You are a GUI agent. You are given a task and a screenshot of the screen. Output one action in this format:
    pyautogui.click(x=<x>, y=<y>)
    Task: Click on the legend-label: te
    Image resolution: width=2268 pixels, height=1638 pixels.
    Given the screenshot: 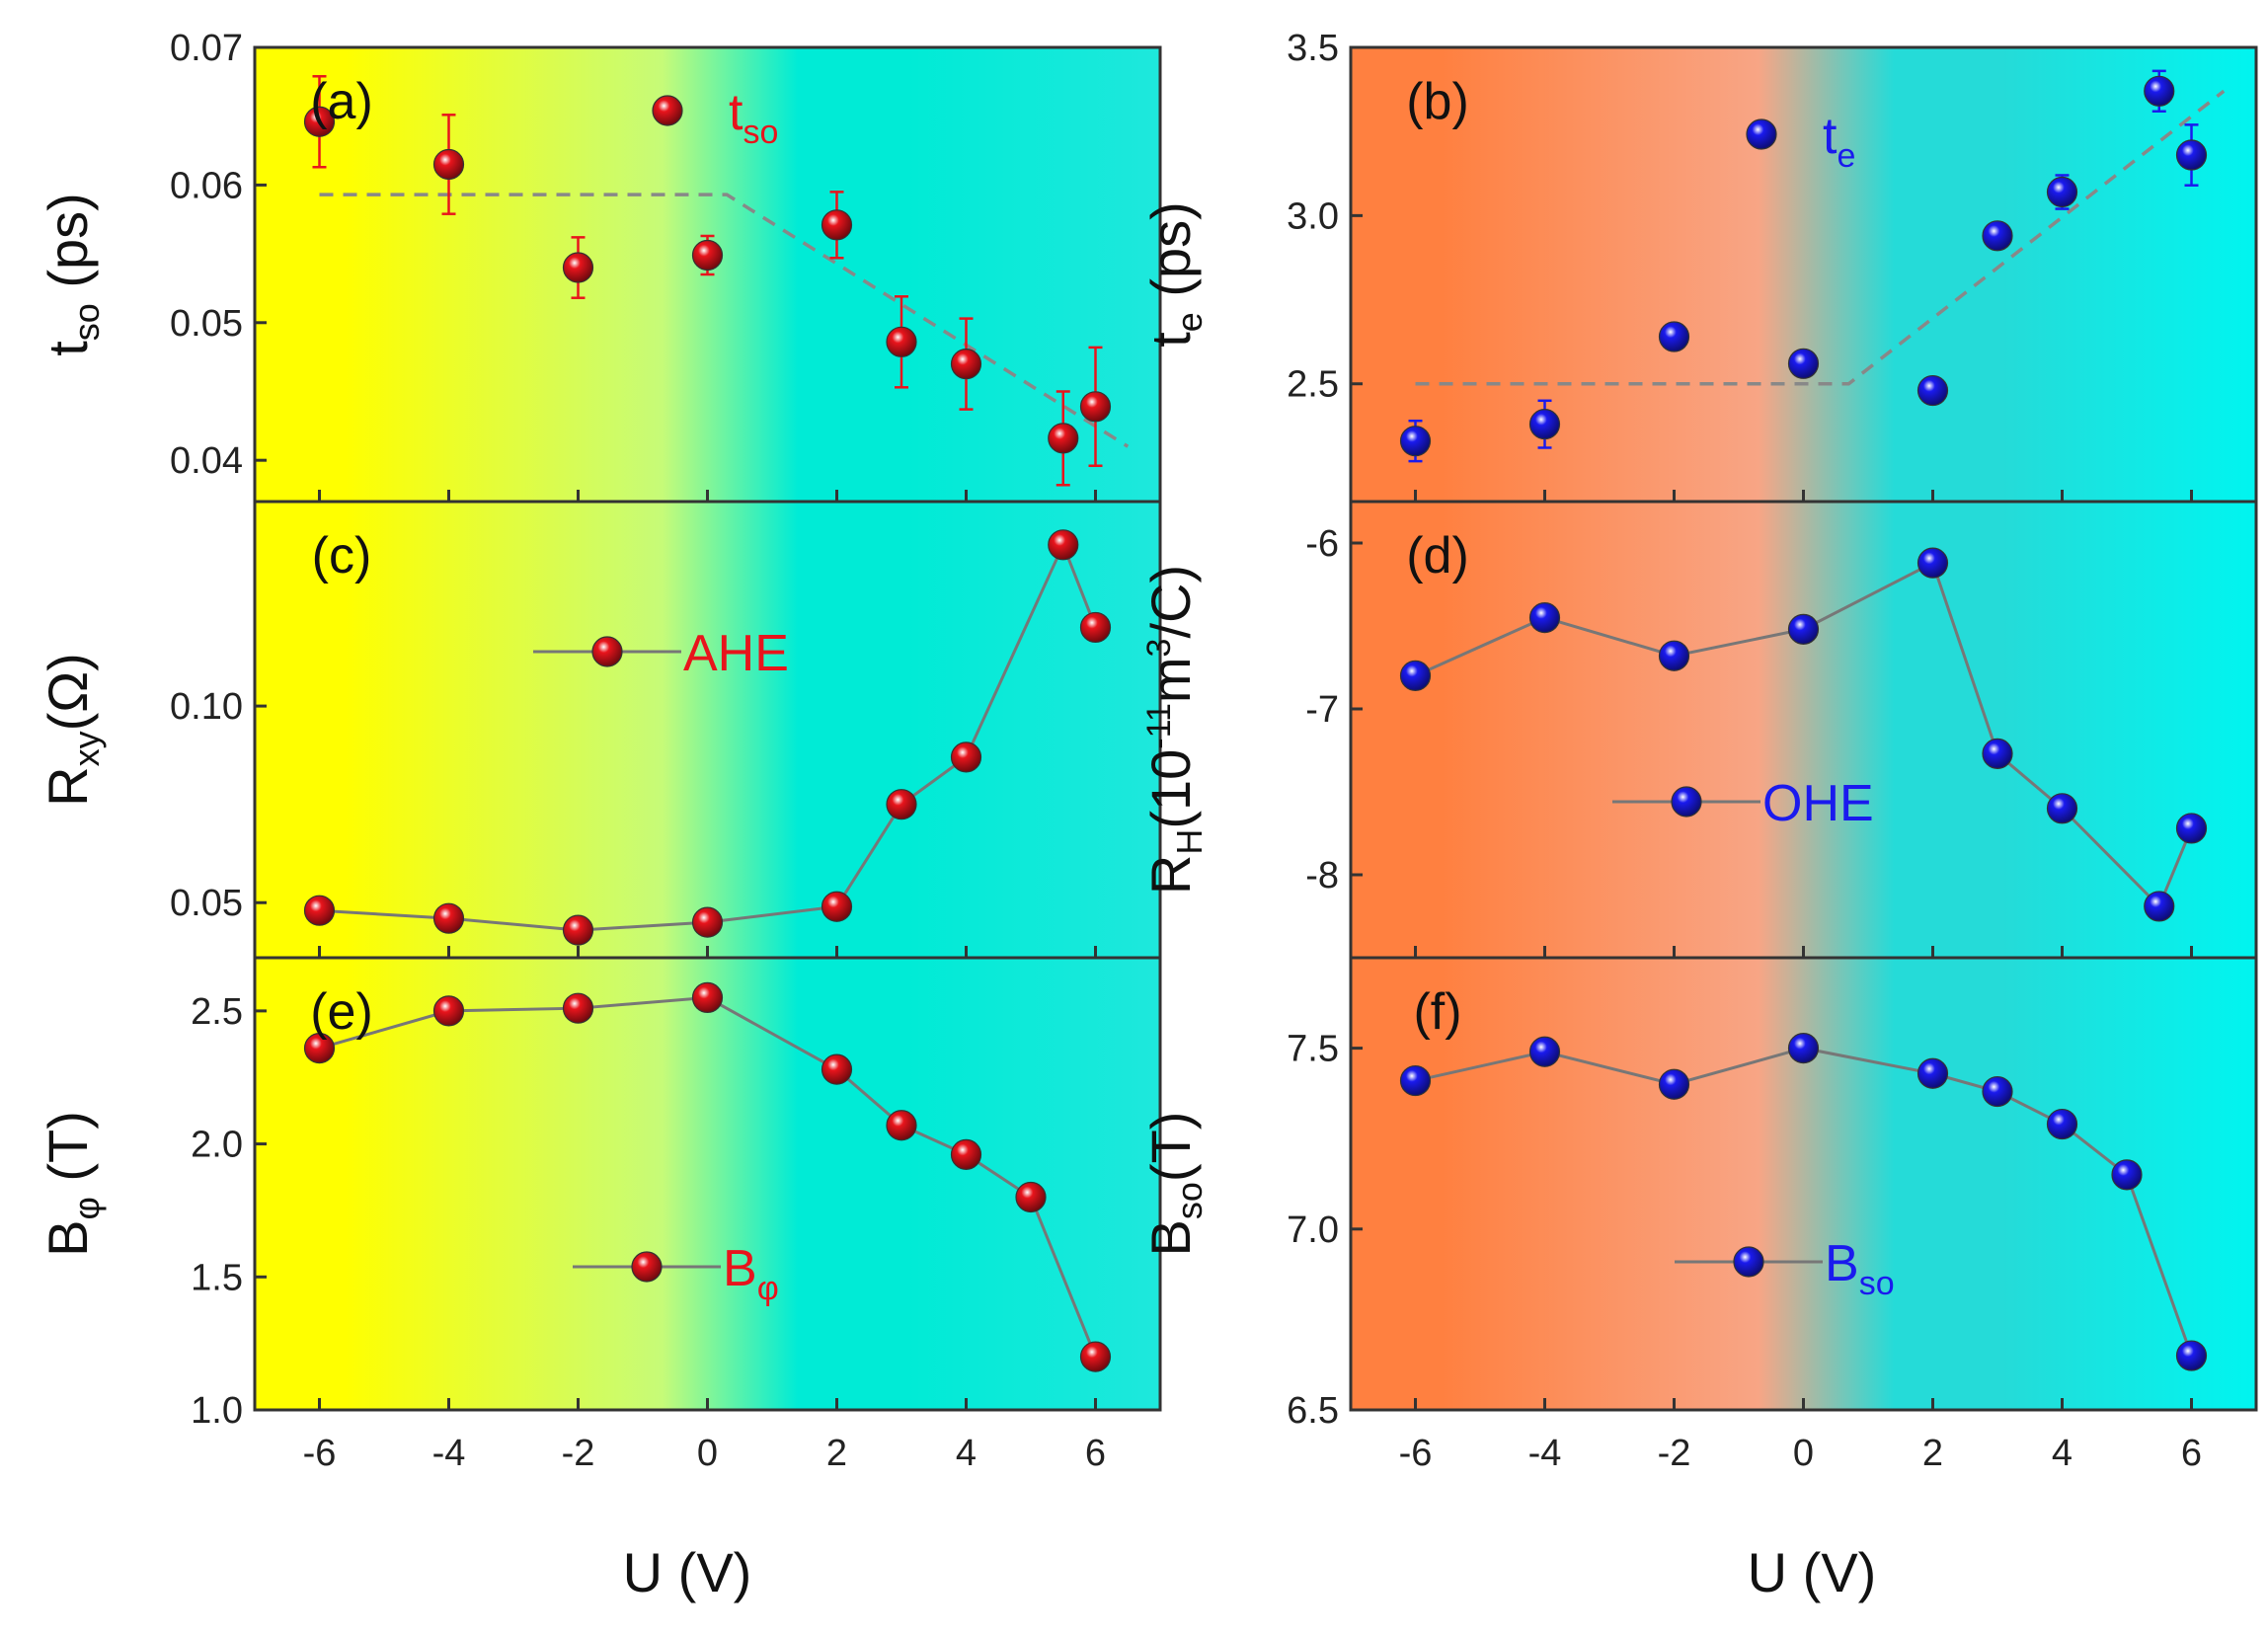 What is the action you would take?
    pyautogui.click(x=1839, y=141)
    